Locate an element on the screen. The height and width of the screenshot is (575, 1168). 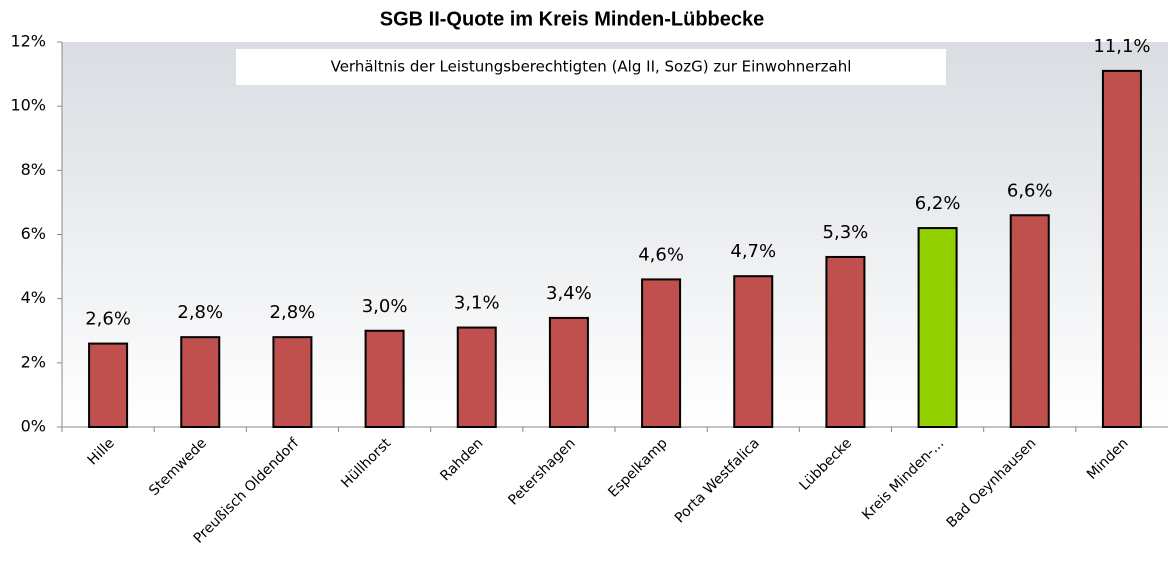
x-tick-label: Rahden is located at coordinates (461, 459).